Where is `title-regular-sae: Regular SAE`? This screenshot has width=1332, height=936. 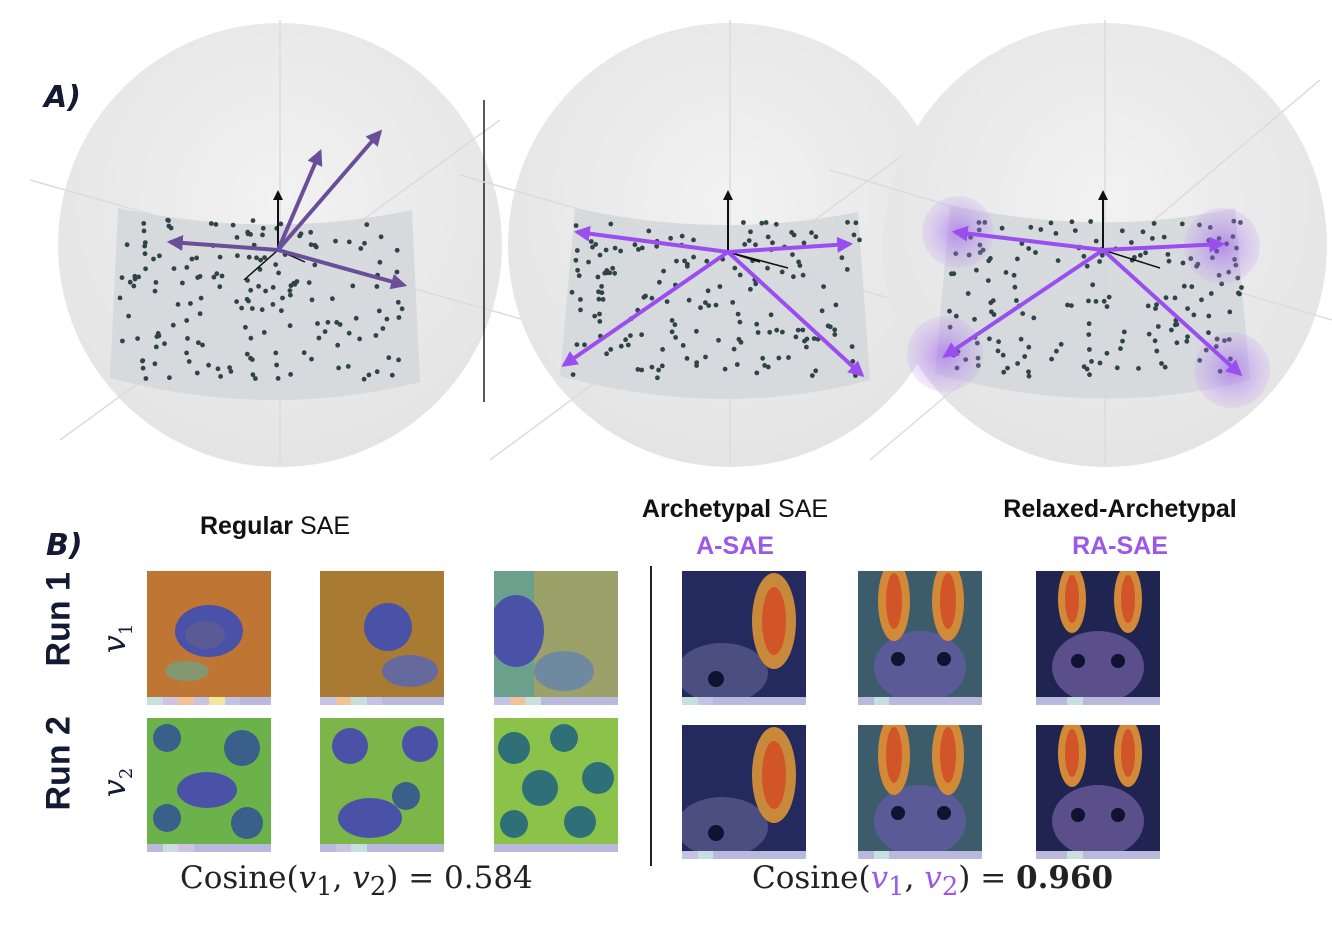 title-regular-sae: Regular SAE is located at coordinates (275, 526).